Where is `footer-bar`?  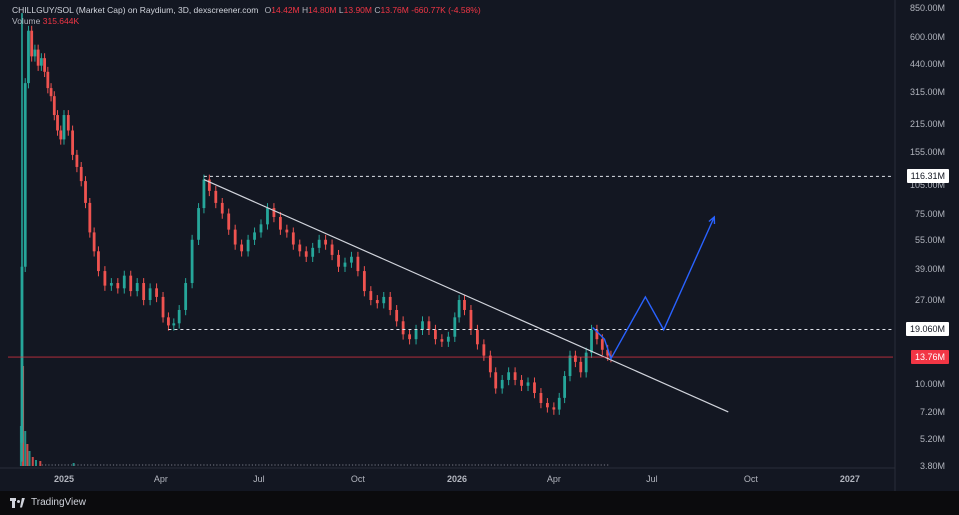
footer-bar is located at coordinates (479, 503).